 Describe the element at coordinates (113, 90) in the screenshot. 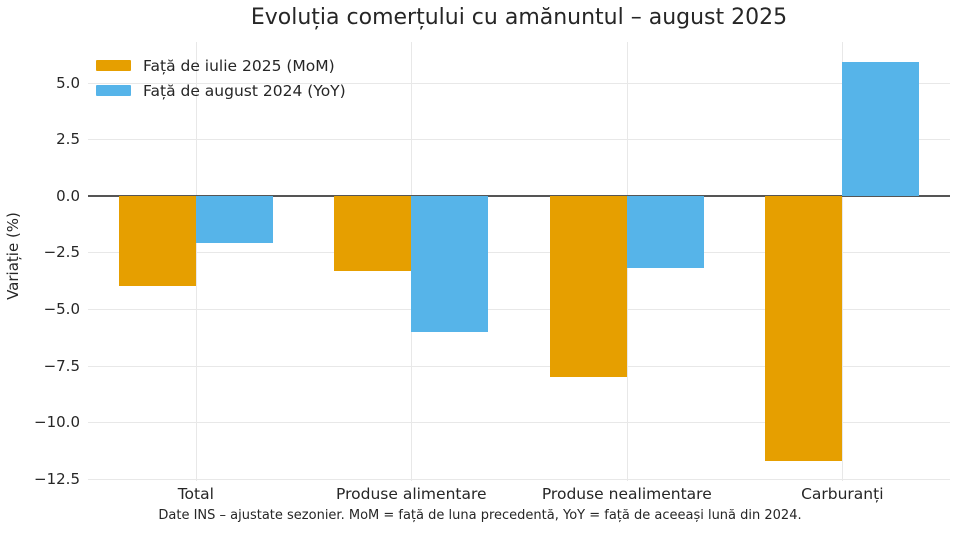

I see `legend-swatch-yoy` at that location.